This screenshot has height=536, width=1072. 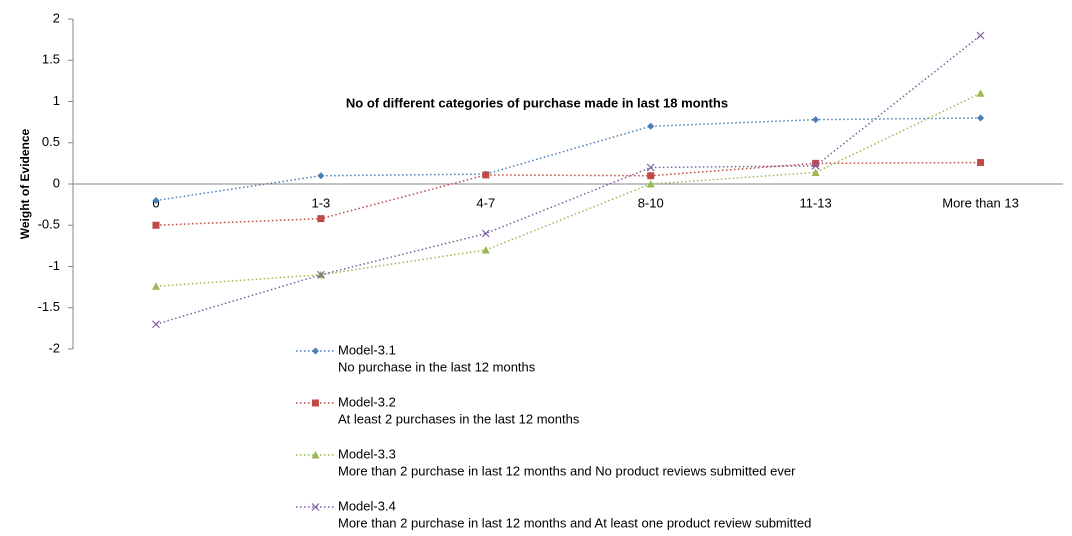 What do you see at coordinates (51, 141) in the screenshot?
I see `y-tick-label: 0.5` at bounding box center [51, 141].